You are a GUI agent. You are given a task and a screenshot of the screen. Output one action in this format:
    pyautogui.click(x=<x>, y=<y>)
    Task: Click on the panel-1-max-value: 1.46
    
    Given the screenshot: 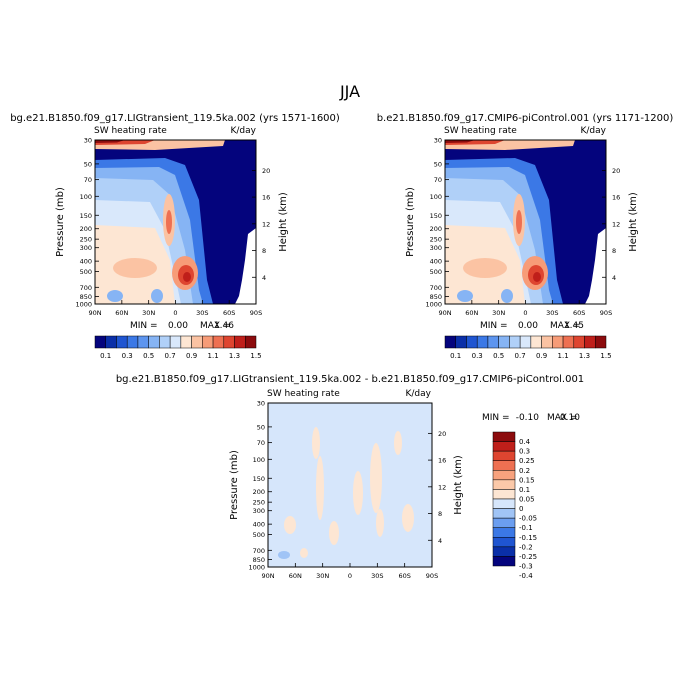 What is the action you would take?
    pyautogui.click(x=224, y=326)
    